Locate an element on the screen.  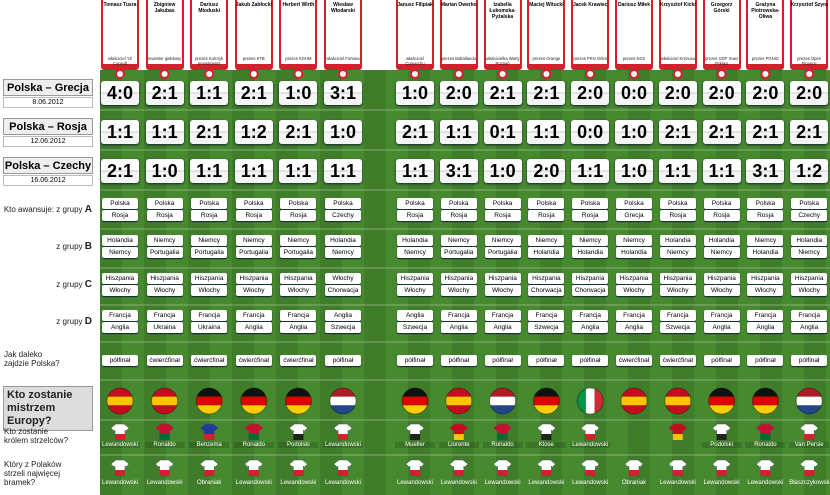
person-role: prezes GDF Suez Polska is located at coordinates (721, 61).